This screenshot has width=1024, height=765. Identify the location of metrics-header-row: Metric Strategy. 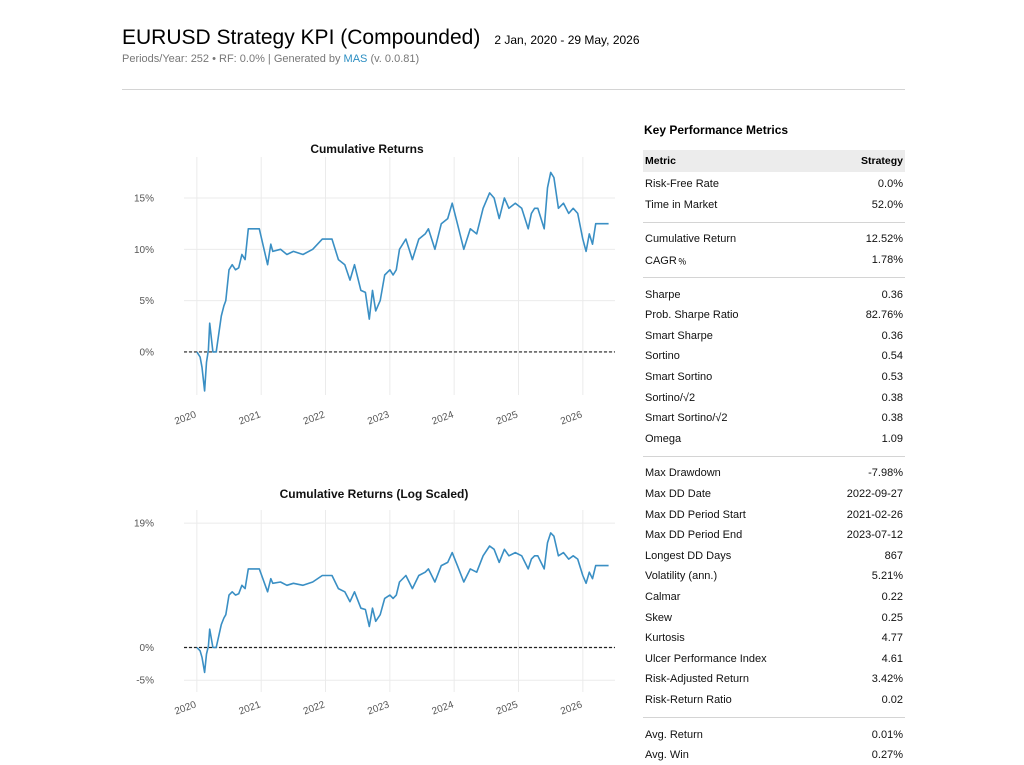
(774, 161).